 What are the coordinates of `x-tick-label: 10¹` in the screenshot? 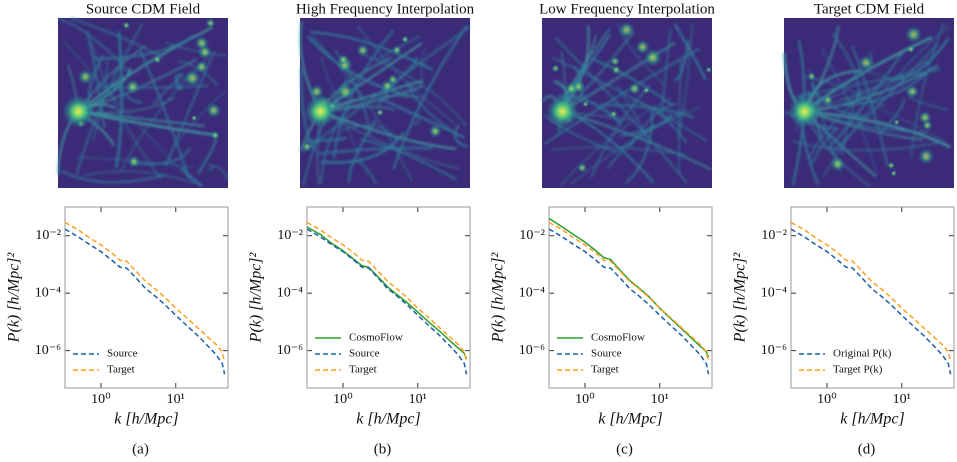 It's located at (660, 399).